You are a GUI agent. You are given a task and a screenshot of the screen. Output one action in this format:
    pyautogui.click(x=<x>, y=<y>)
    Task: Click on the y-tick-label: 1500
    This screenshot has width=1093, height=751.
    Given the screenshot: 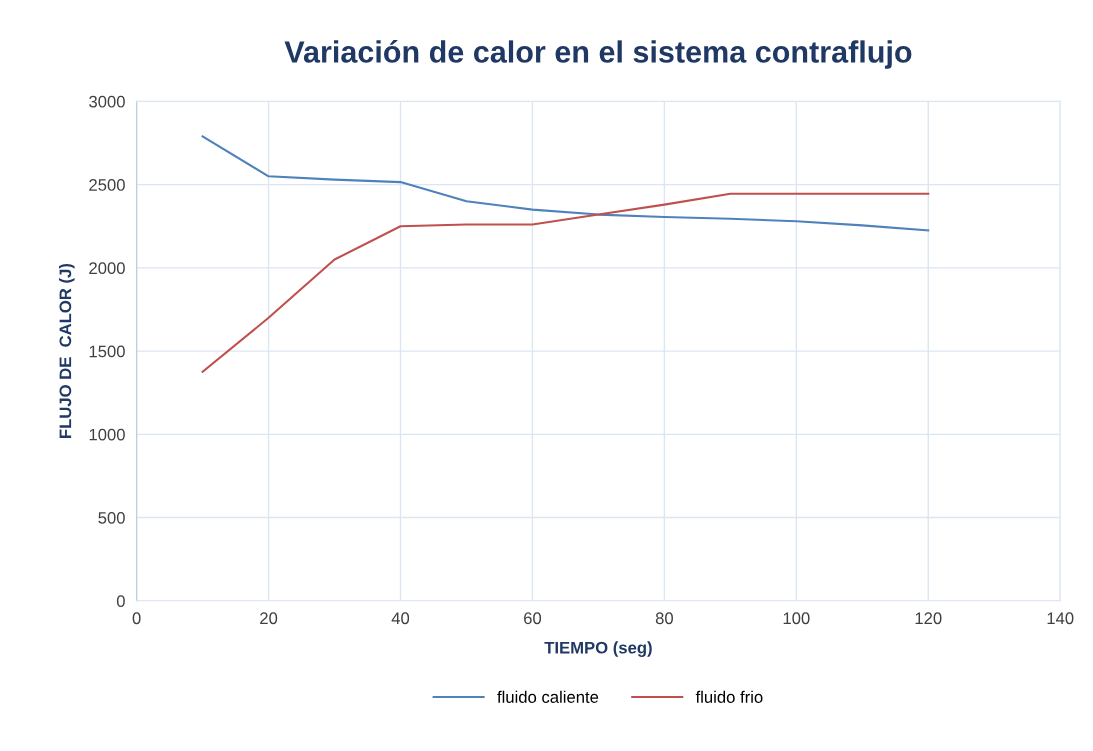 What is the action you would take?
    pyautogui.click(x=107, y=351)
    